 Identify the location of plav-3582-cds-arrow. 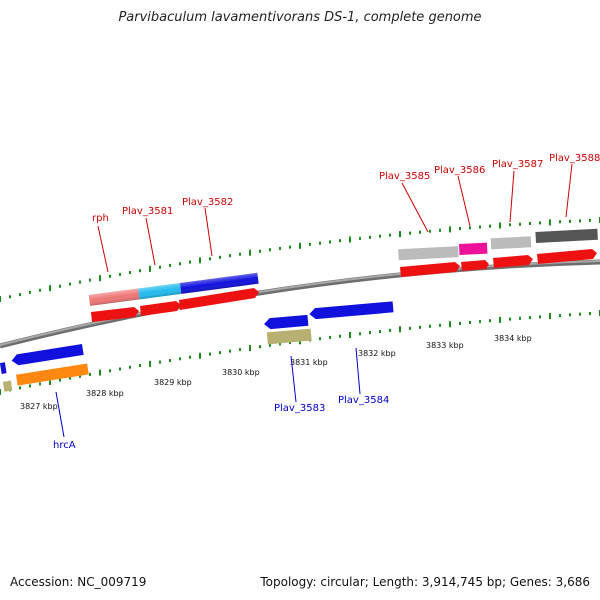
(219, 299).